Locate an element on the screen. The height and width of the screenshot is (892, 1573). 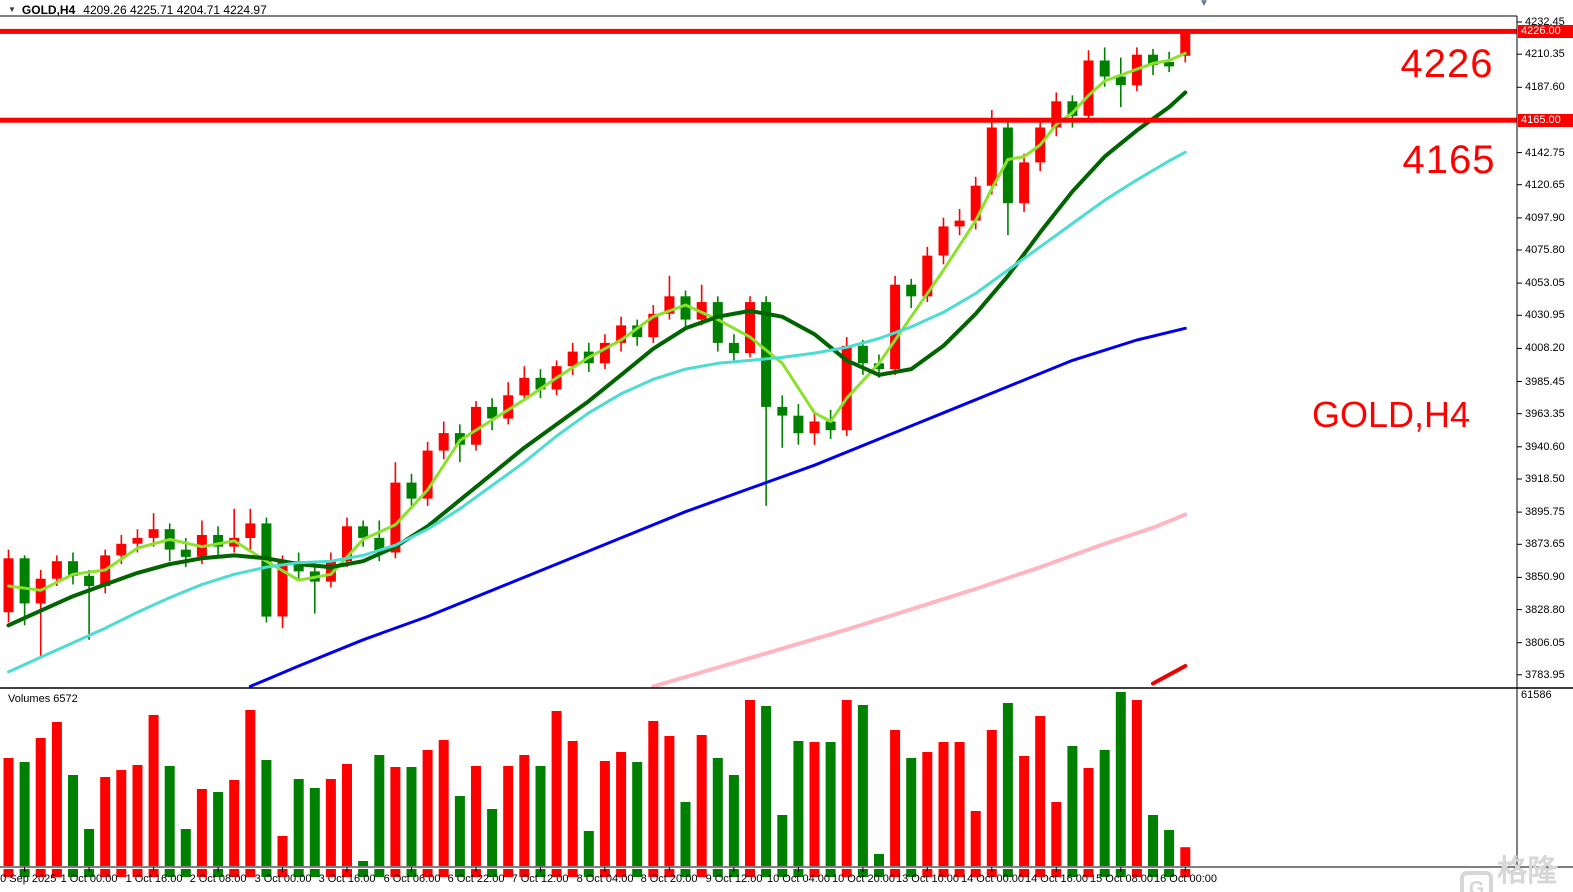
brand-watermark: G 格隆汇 is located at coordinates (1516, 869).